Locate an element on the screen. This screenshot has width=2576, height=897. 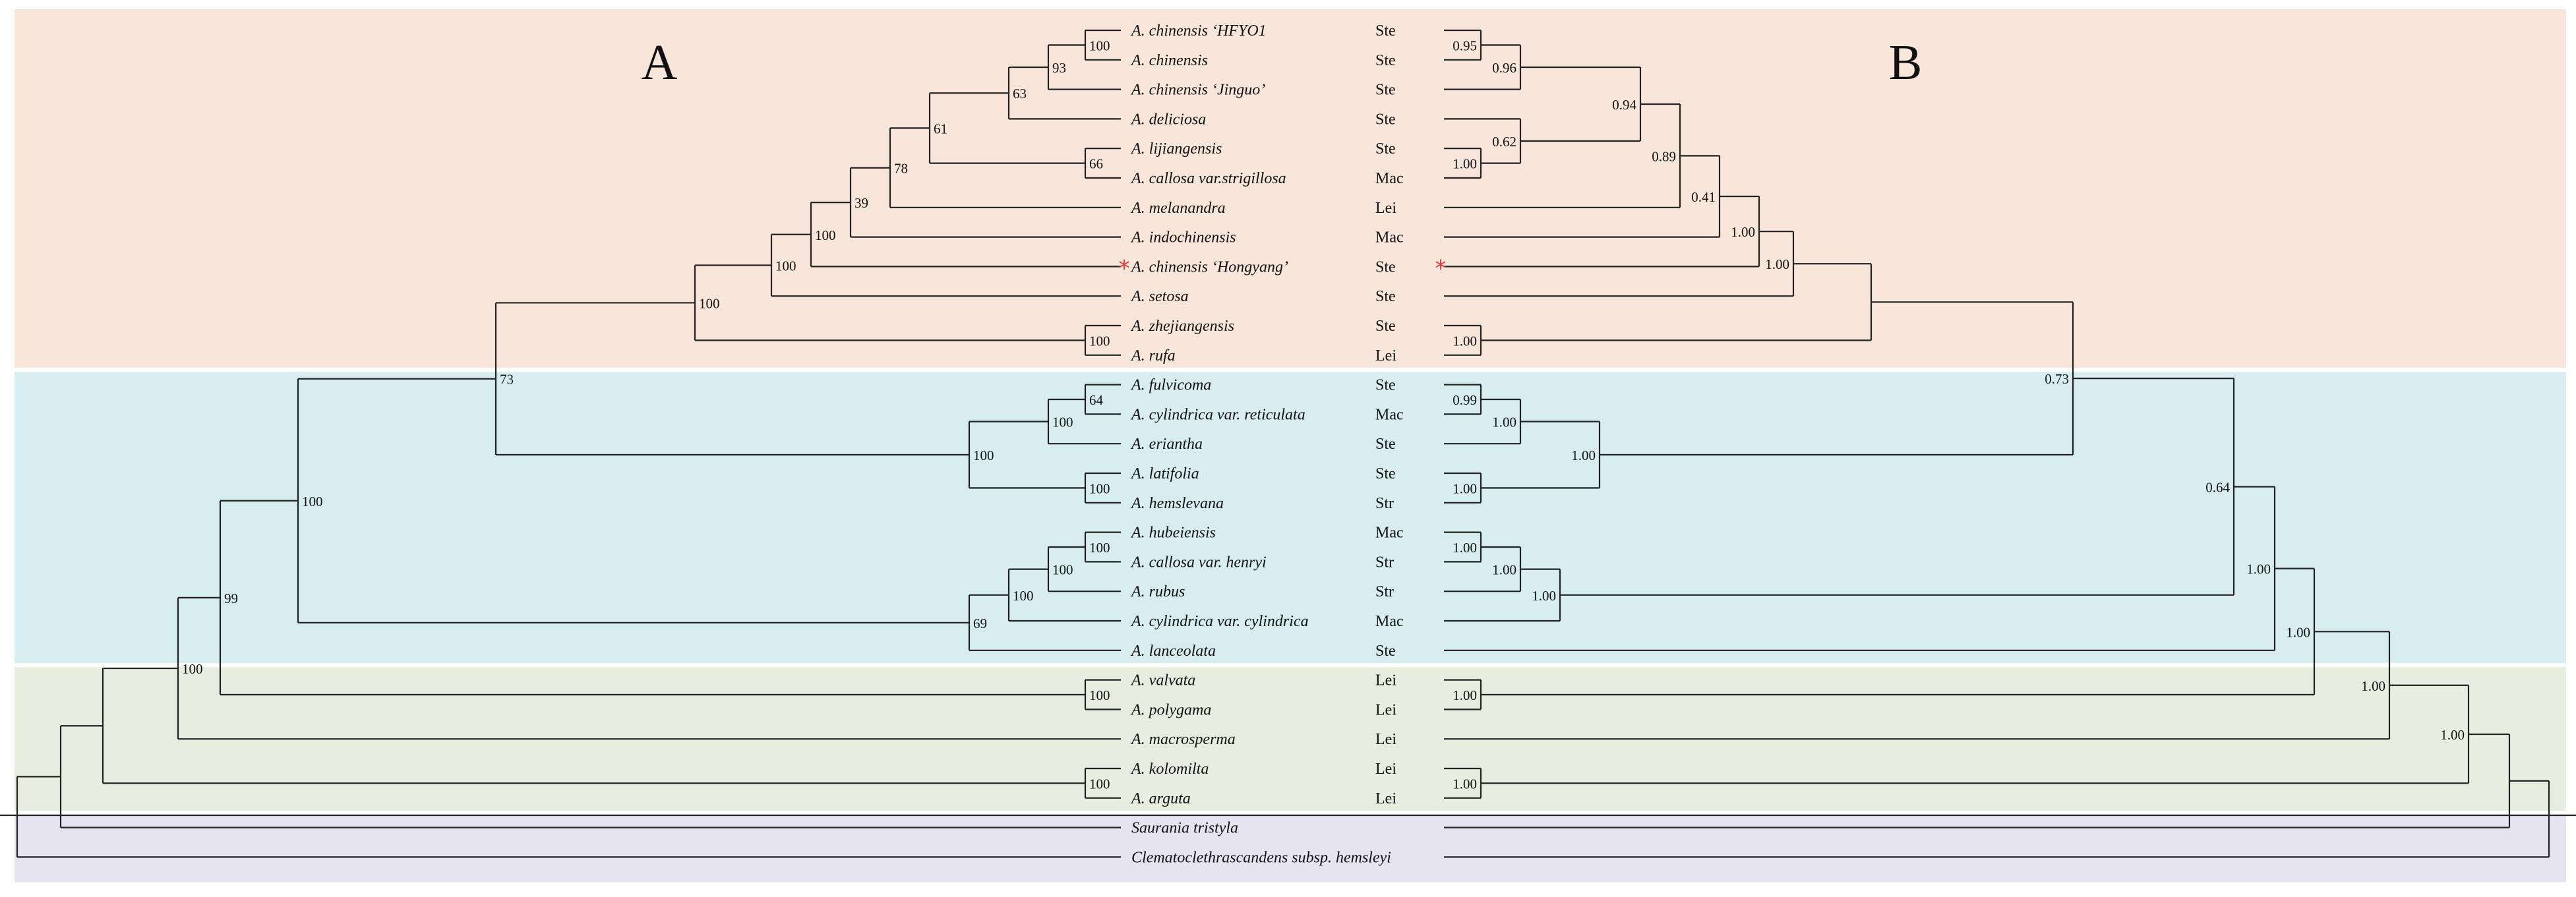
taxon-label: A. hubeiensis is located at coordinates (1173, 533).